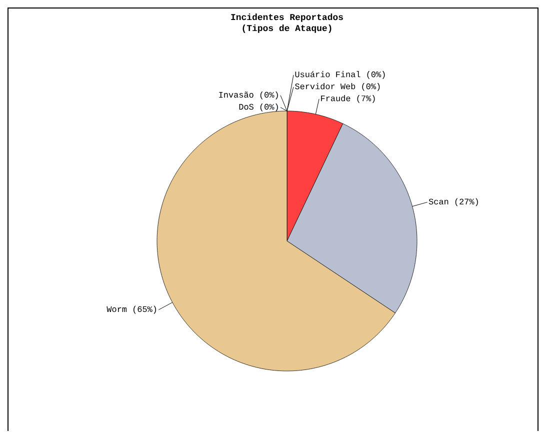 The width and height of the screenshot is (549, 432). I want to click on data-label: (65%), so click(144, 310).